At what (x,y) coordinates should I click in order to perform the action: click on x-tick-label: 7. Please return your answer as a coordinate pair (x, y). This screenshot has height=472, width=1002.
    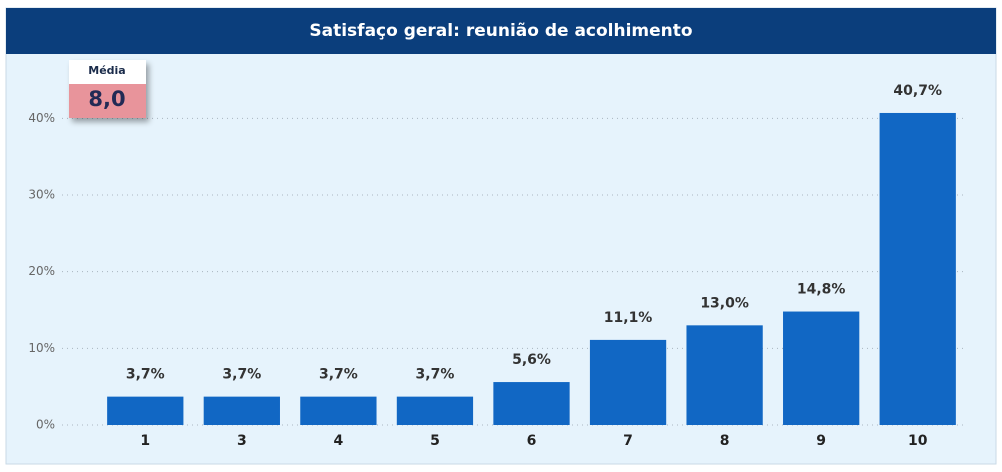
    Looking at the image, I should click on (628, 441).